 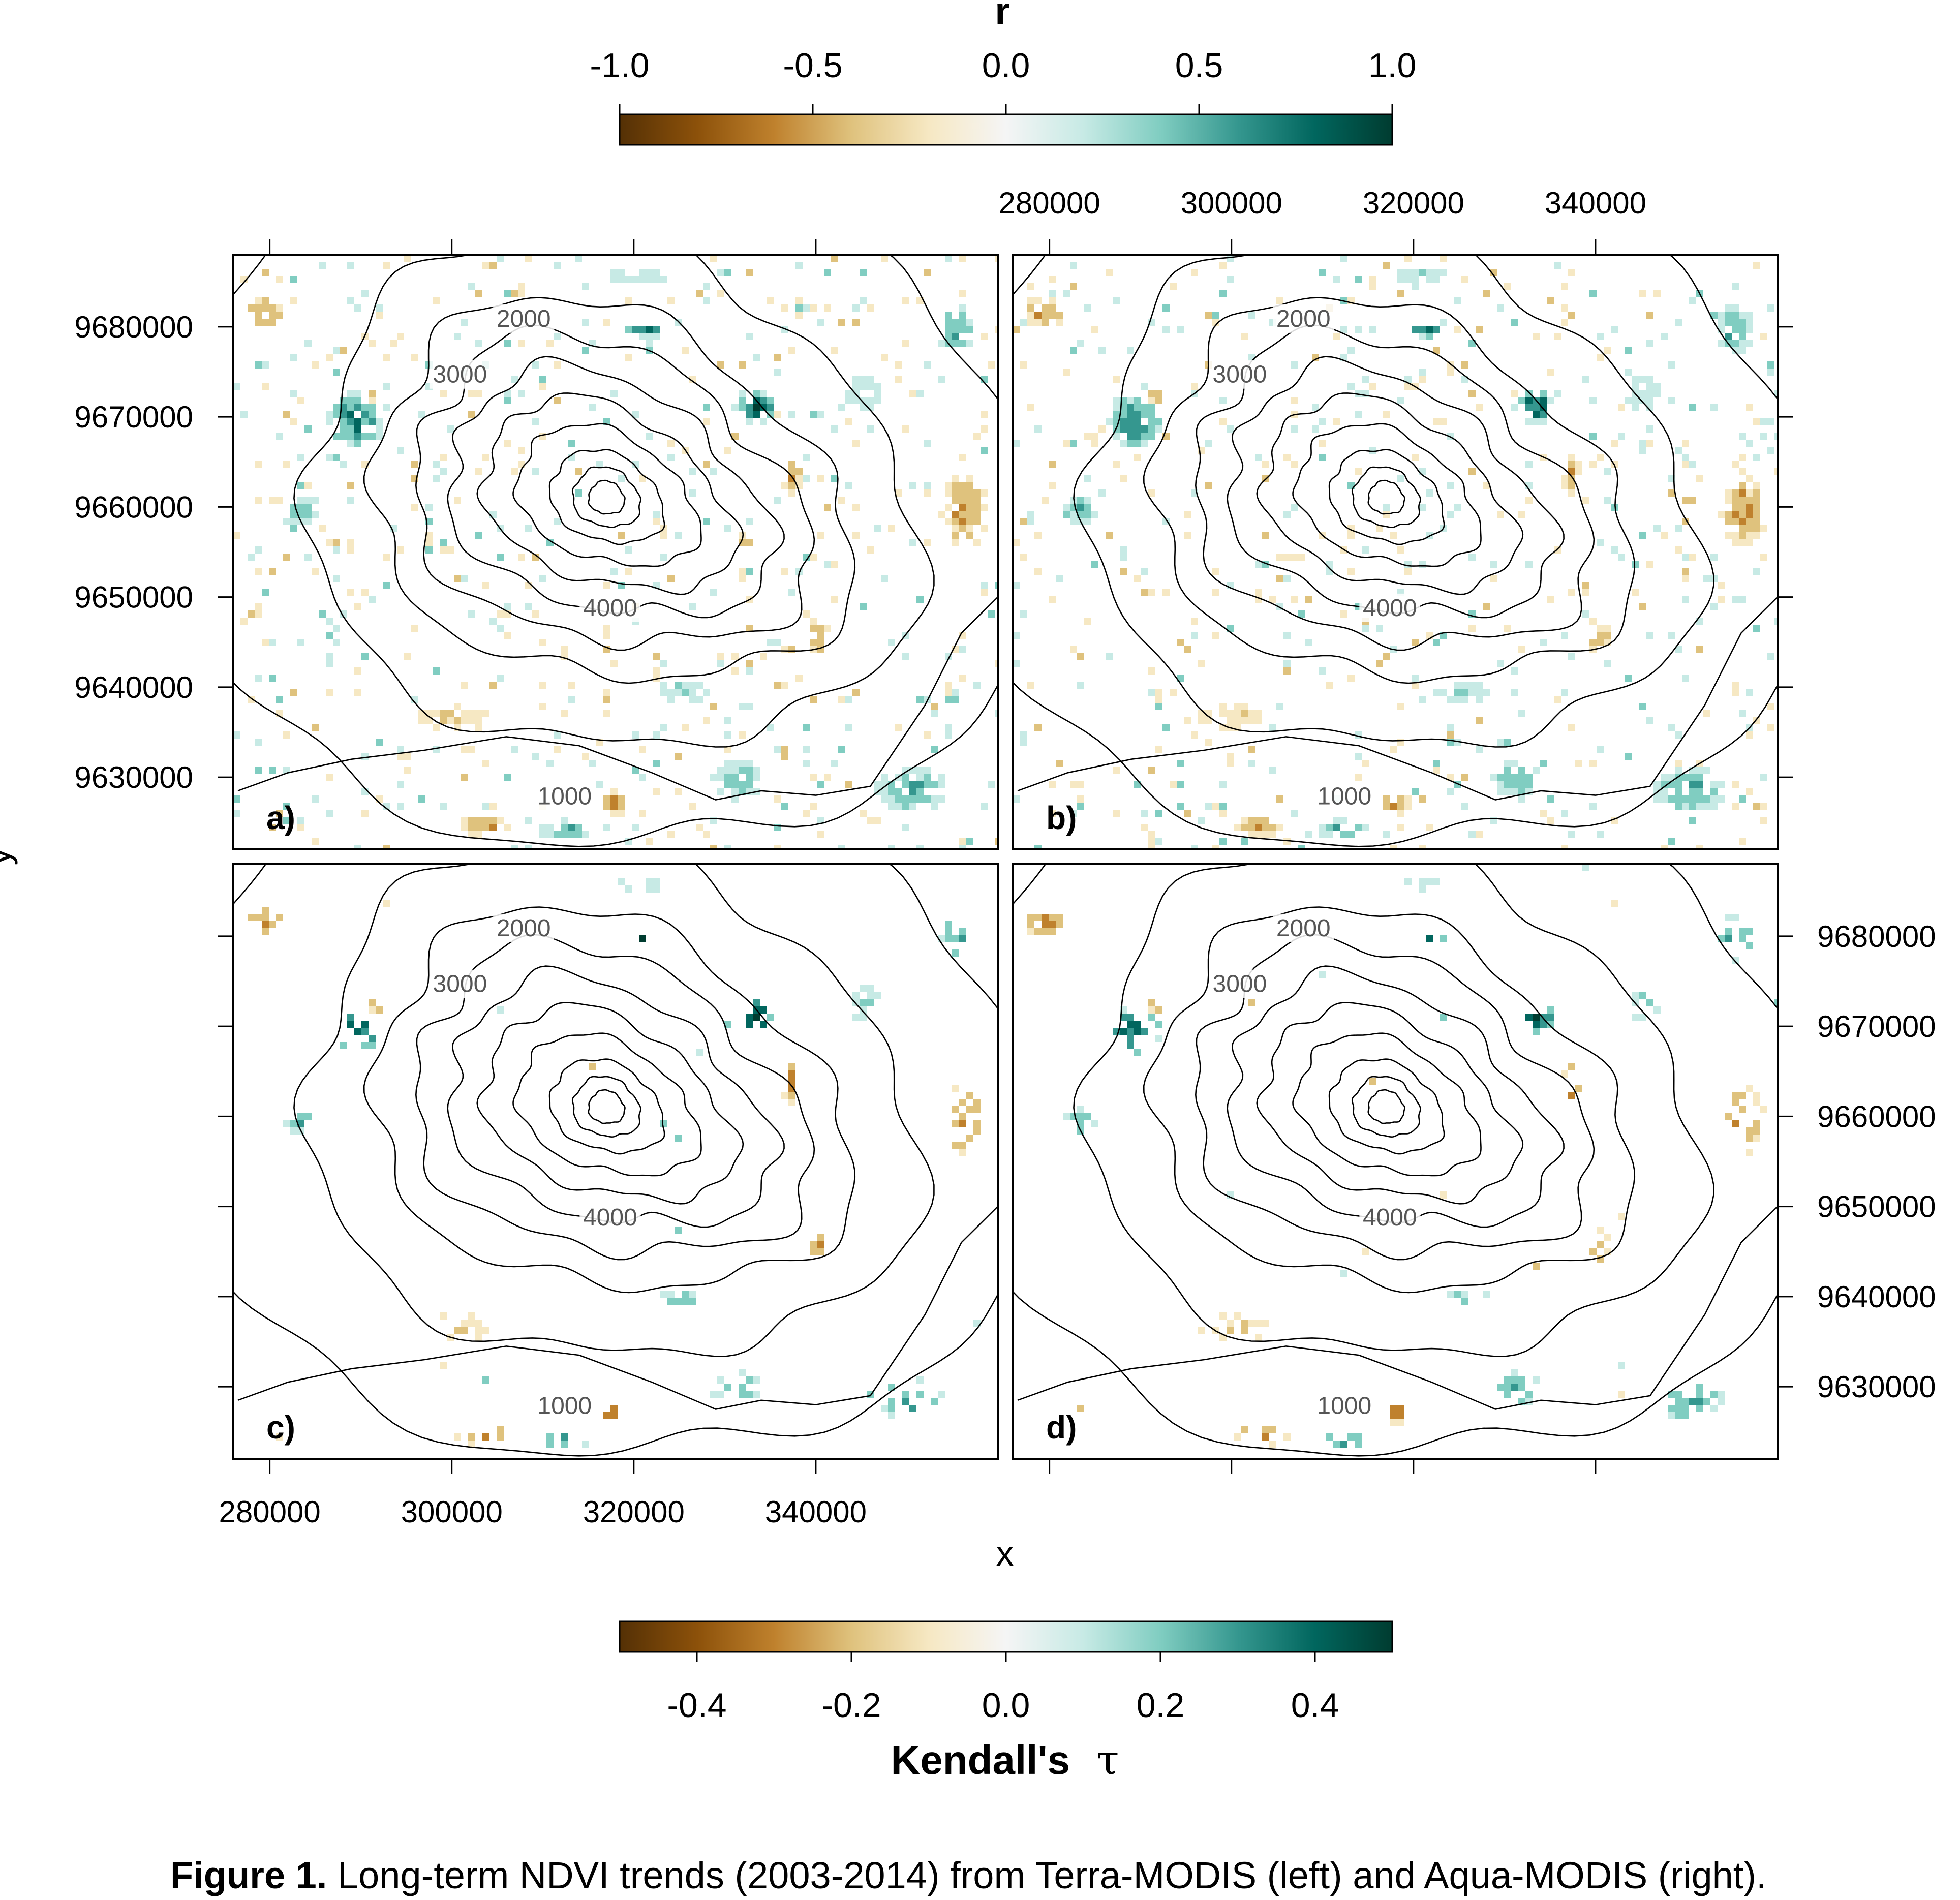 I want to click on contour-label: 3000, so click(x=460, y=984).